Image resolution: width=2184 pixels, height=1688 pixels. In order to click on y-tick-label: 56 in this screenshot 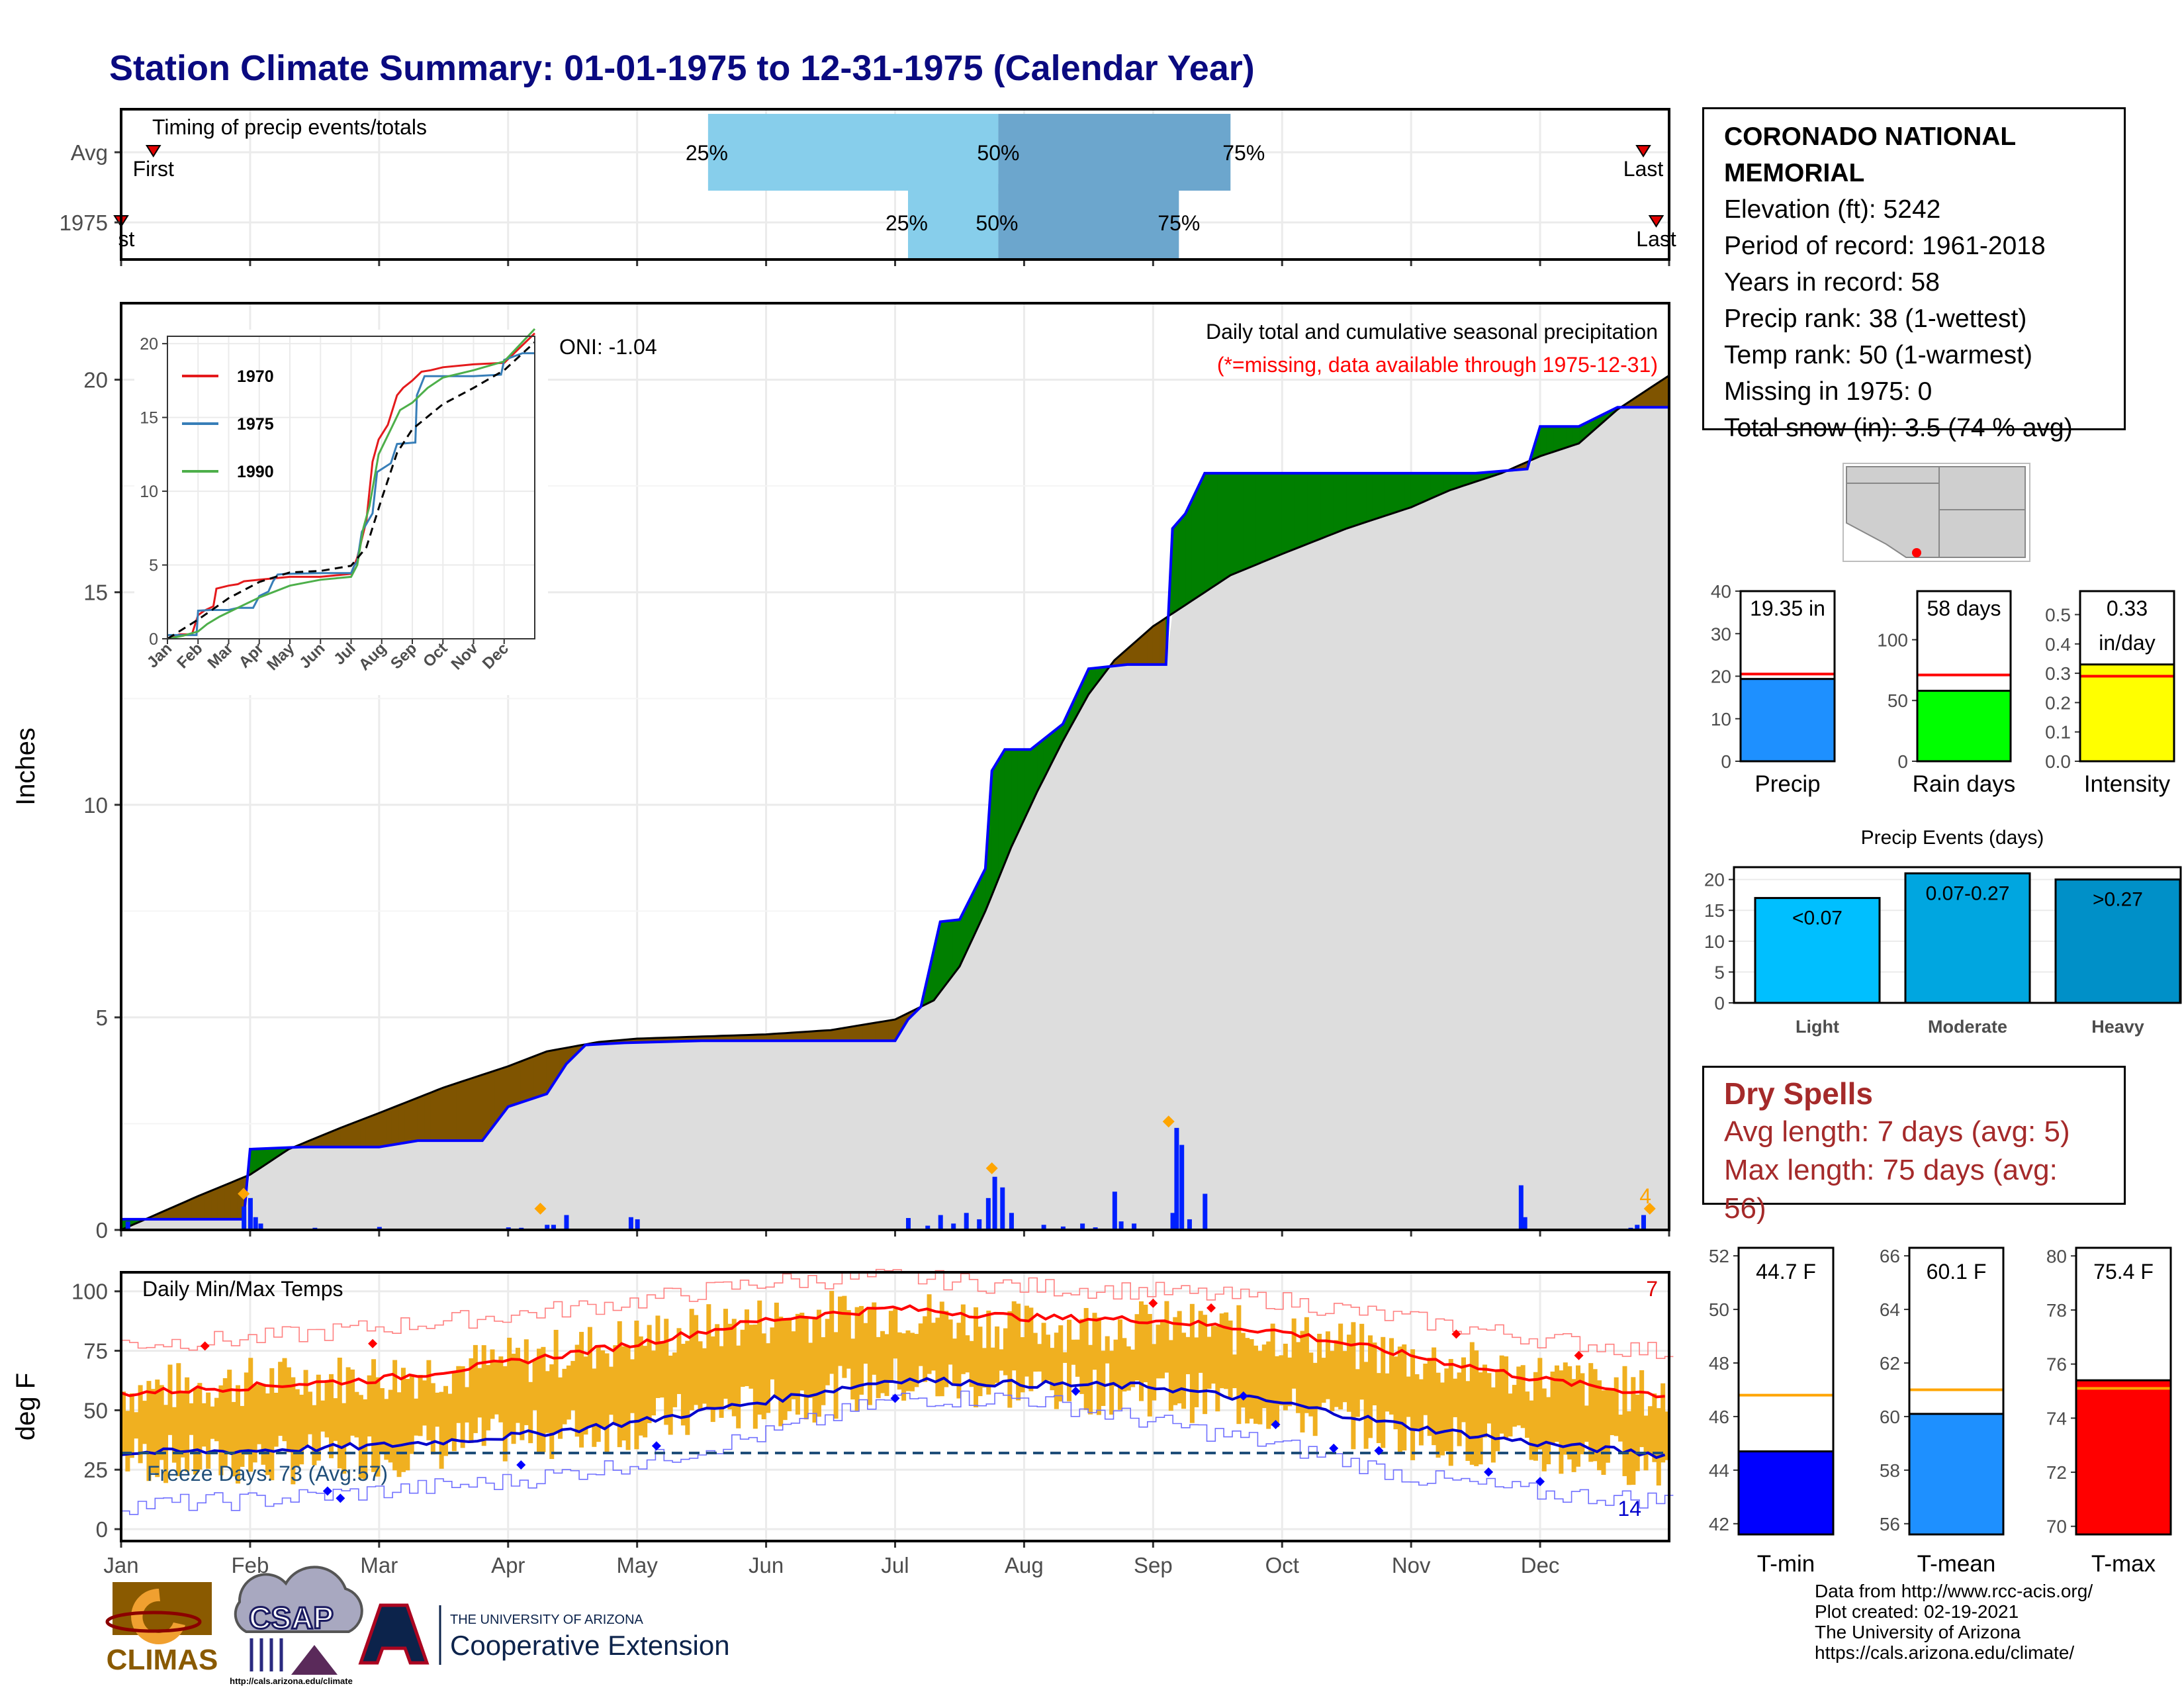, I will do `click(1890, 1524)`.